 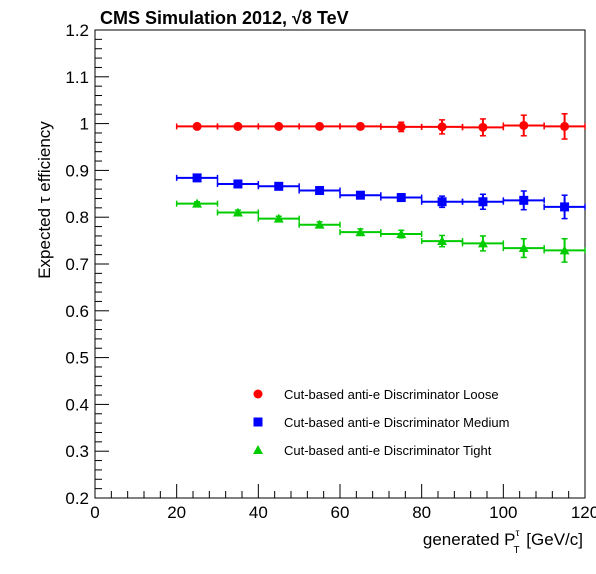 What do you see at coordinates (583, 512) in the screenshot?
I see `x-tick-label: 120` at bounding box center [583, 512].